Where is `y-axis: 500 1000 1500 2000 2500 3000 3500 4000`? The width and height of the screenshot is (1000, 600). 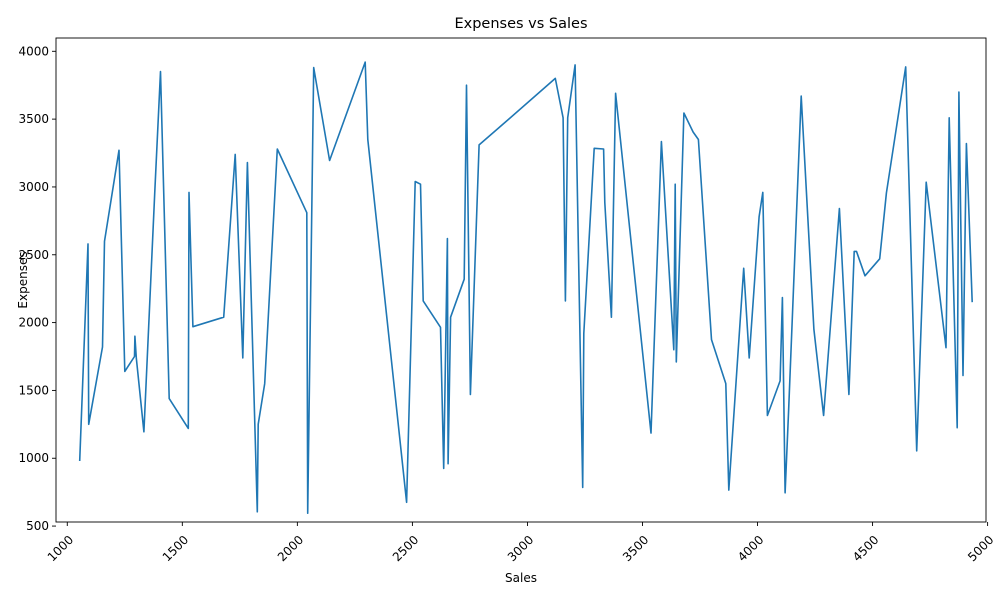
y-axis: 500 1000 1500 2000 2500 3000 3500 4000 is located at coordinates (37, 288).